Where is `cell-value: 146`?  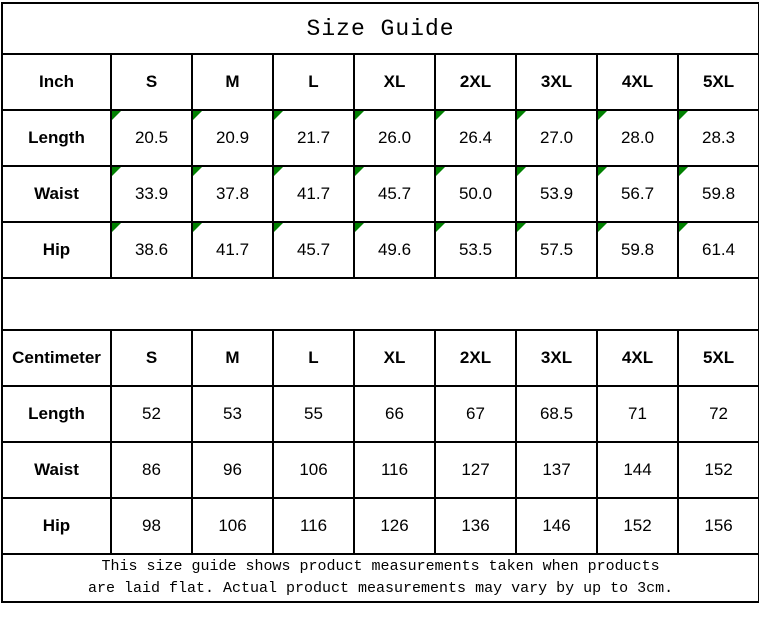 cell-value: 146 is located at coordinates (556, 525).